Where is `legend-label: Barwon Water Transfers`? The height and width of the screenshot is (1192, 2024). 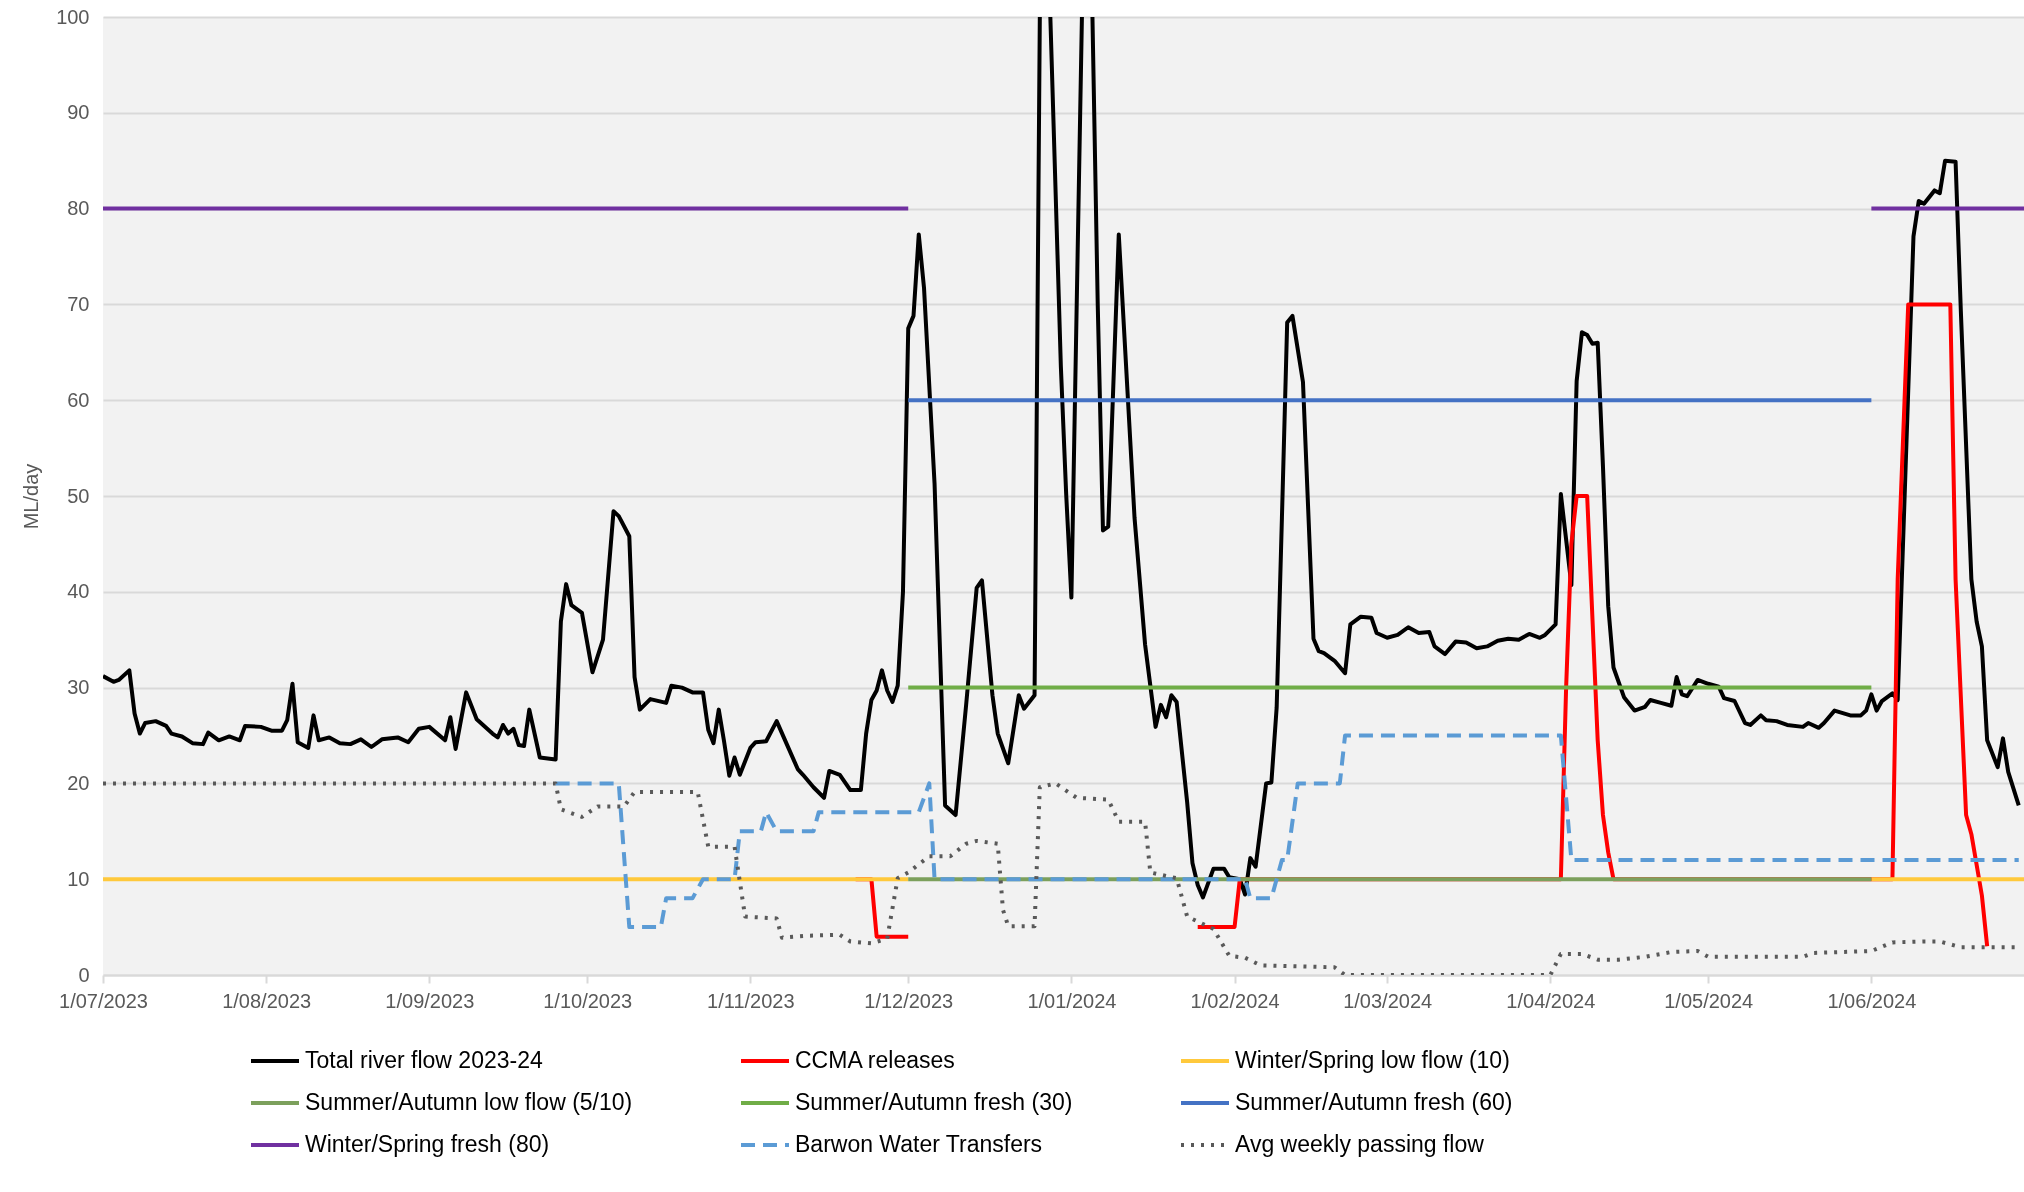
legend-label: Barwon Water Transfers is located at coordinates (919, 1144).